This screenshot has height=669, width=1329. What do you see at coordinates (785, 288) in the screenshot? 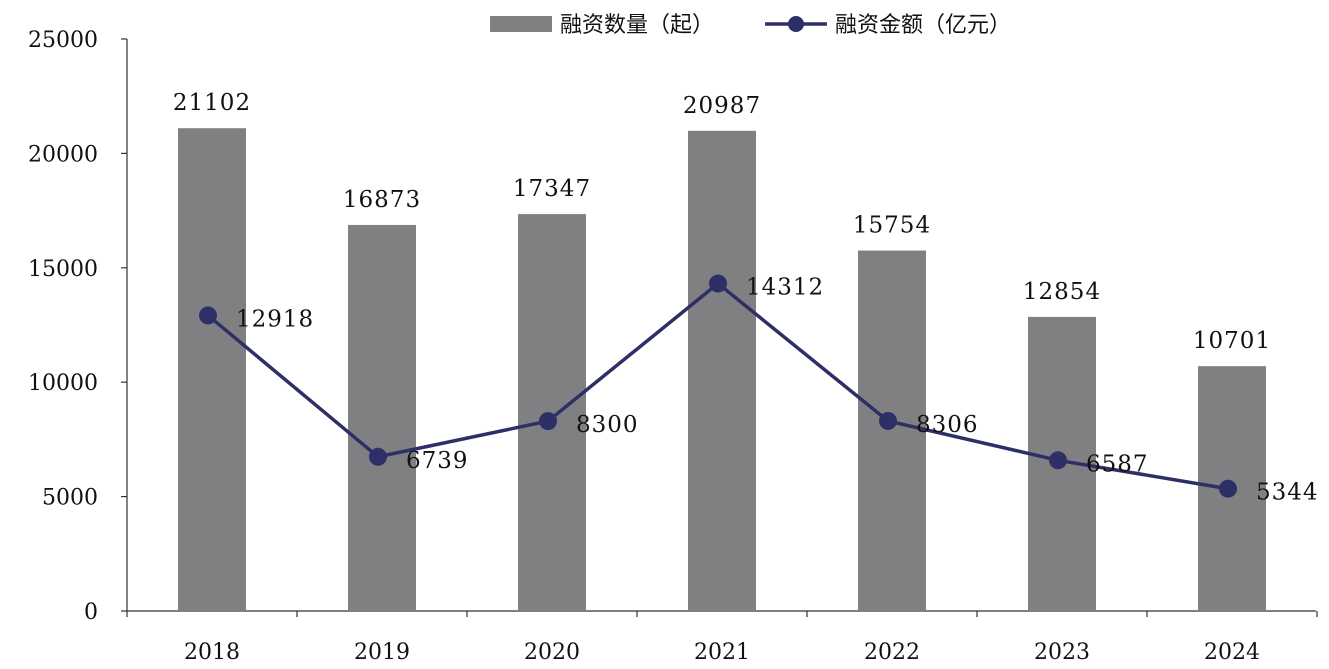
I see `line-value-label: 14312` at bounding box center [785, 288].